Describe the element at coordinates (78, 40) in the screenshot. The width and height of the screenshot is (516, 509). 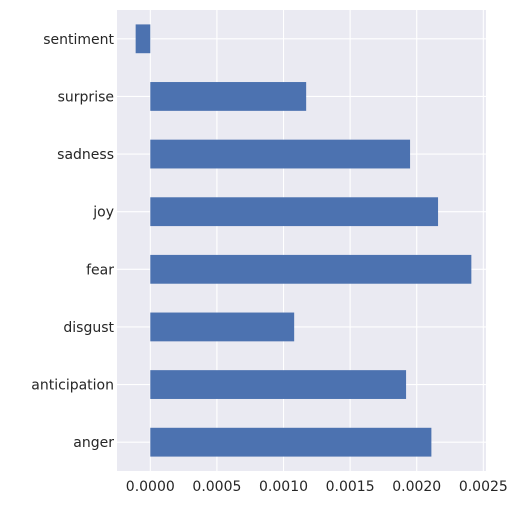
I see `y-tick-label-sentiment: sentiment` at that location.